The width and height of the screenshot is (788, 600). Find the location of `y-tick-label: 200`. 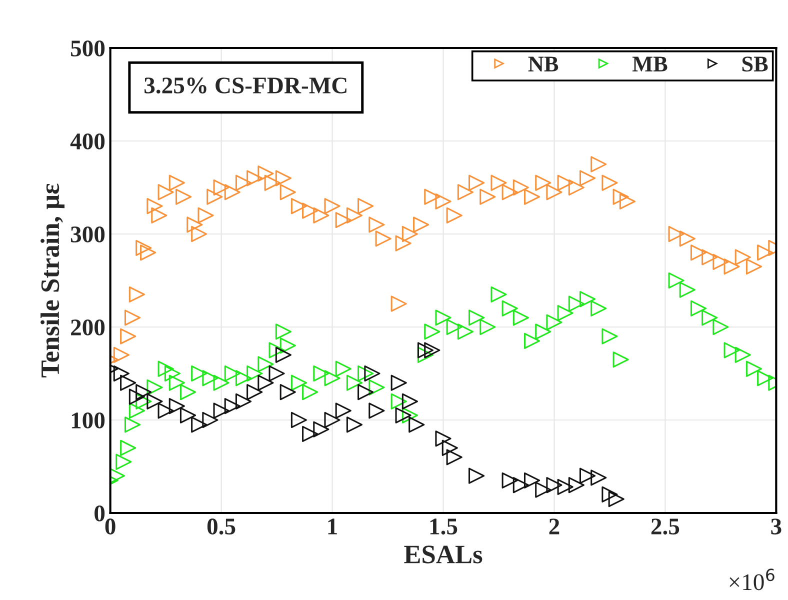

y-tick-label: 200 is located at coordinates (88, 327).